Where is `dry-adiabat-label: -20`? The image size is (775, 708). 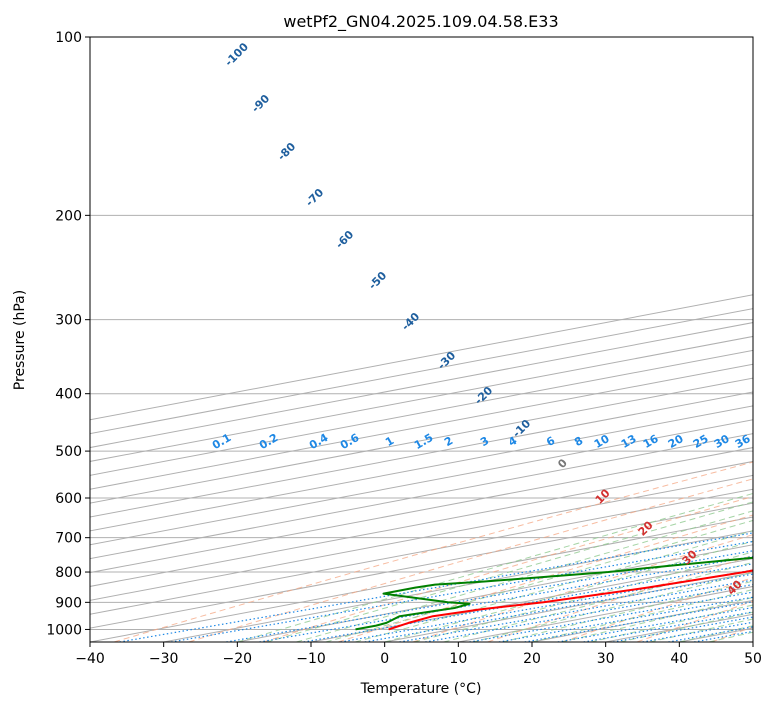 dry-adiabat-label: -20 is located at coordinates (483, 395).